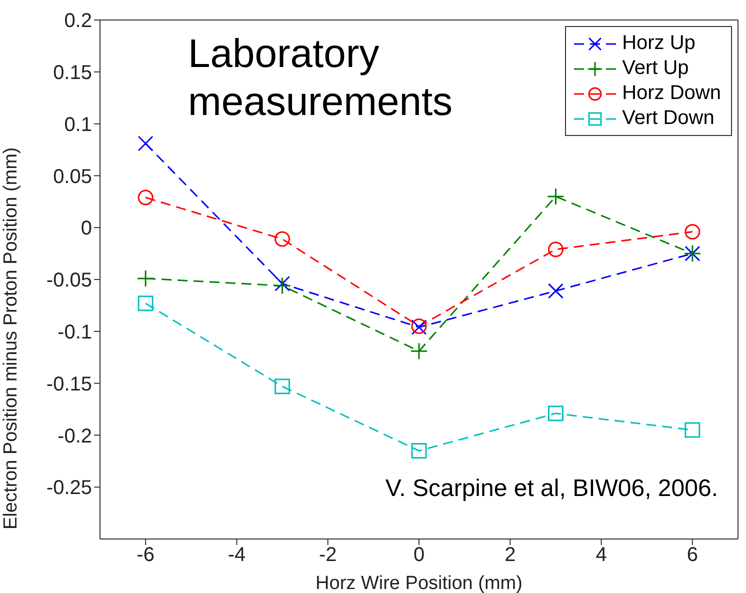 This screenshot has height=593, width=746. Describe the element at coordinates (78, 125) in the screenshot. I see `y-tick-label: 0.1` at that location.